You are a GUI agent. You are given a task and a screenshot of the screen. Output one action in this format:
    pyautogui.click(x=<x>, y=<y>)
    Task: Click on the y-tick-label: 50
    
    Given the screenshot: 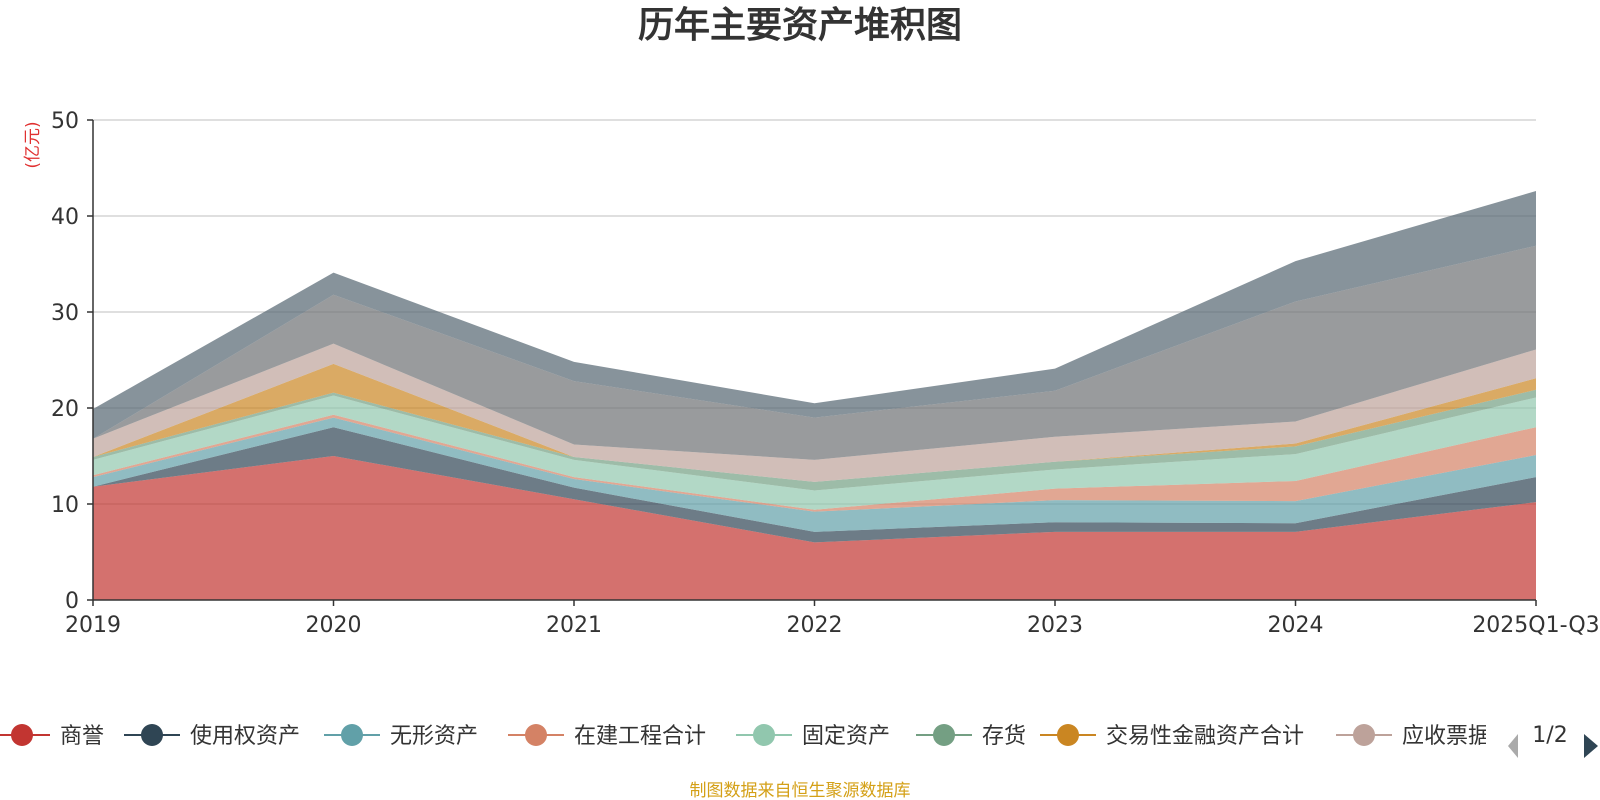 What is the action you would take?
    pyautogui.click(x=65, y=121)
    